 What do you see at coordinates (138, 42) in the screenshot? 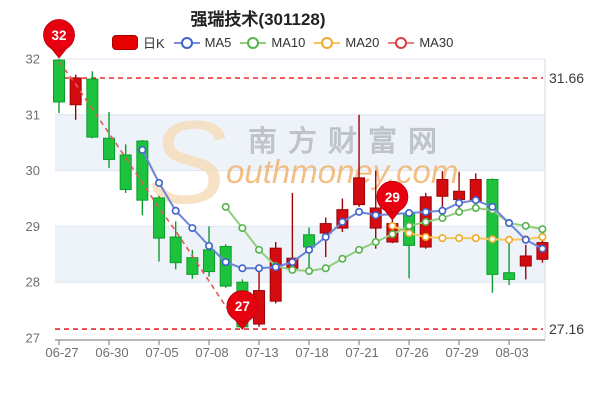
I see `legend-item-dayk: 日K` at bounding box center [138, 42].